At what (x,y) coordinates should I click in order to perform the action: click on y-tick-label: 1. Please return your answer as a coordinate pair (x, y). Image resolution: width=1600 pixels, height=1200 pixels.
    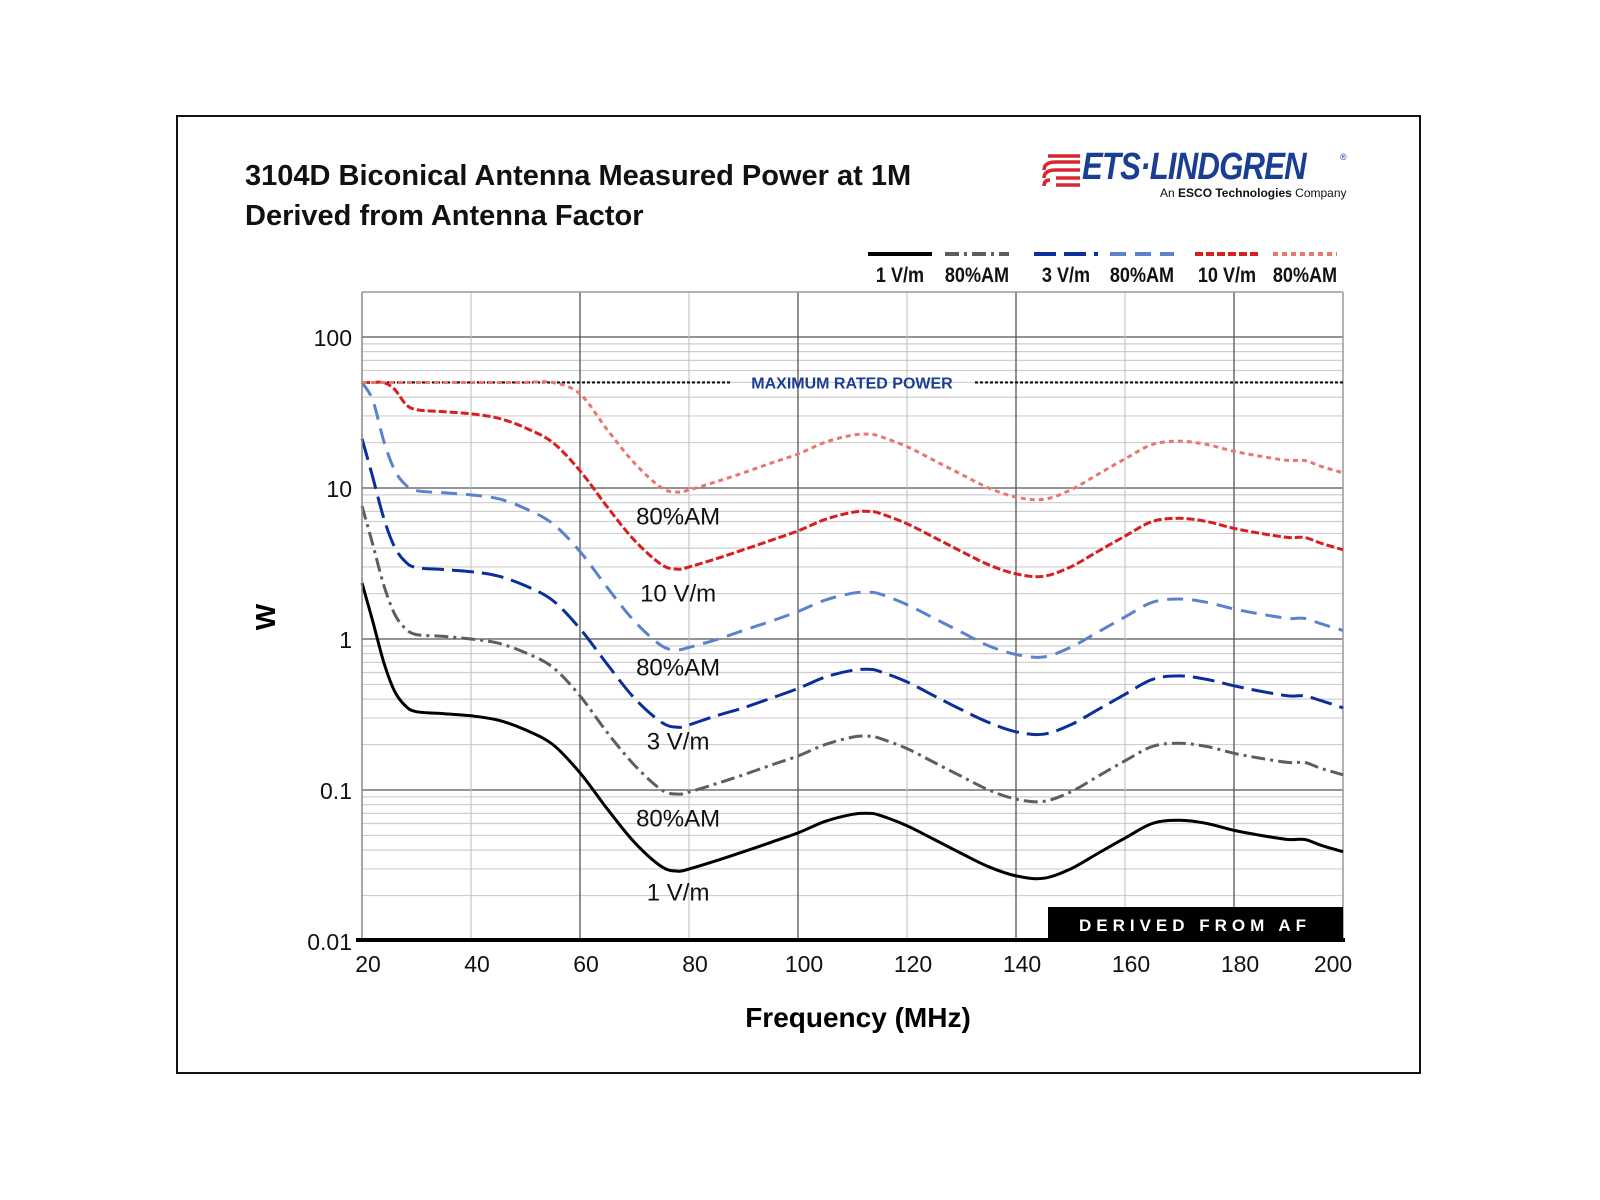
    Looking at the image, I should click on (345, 640).